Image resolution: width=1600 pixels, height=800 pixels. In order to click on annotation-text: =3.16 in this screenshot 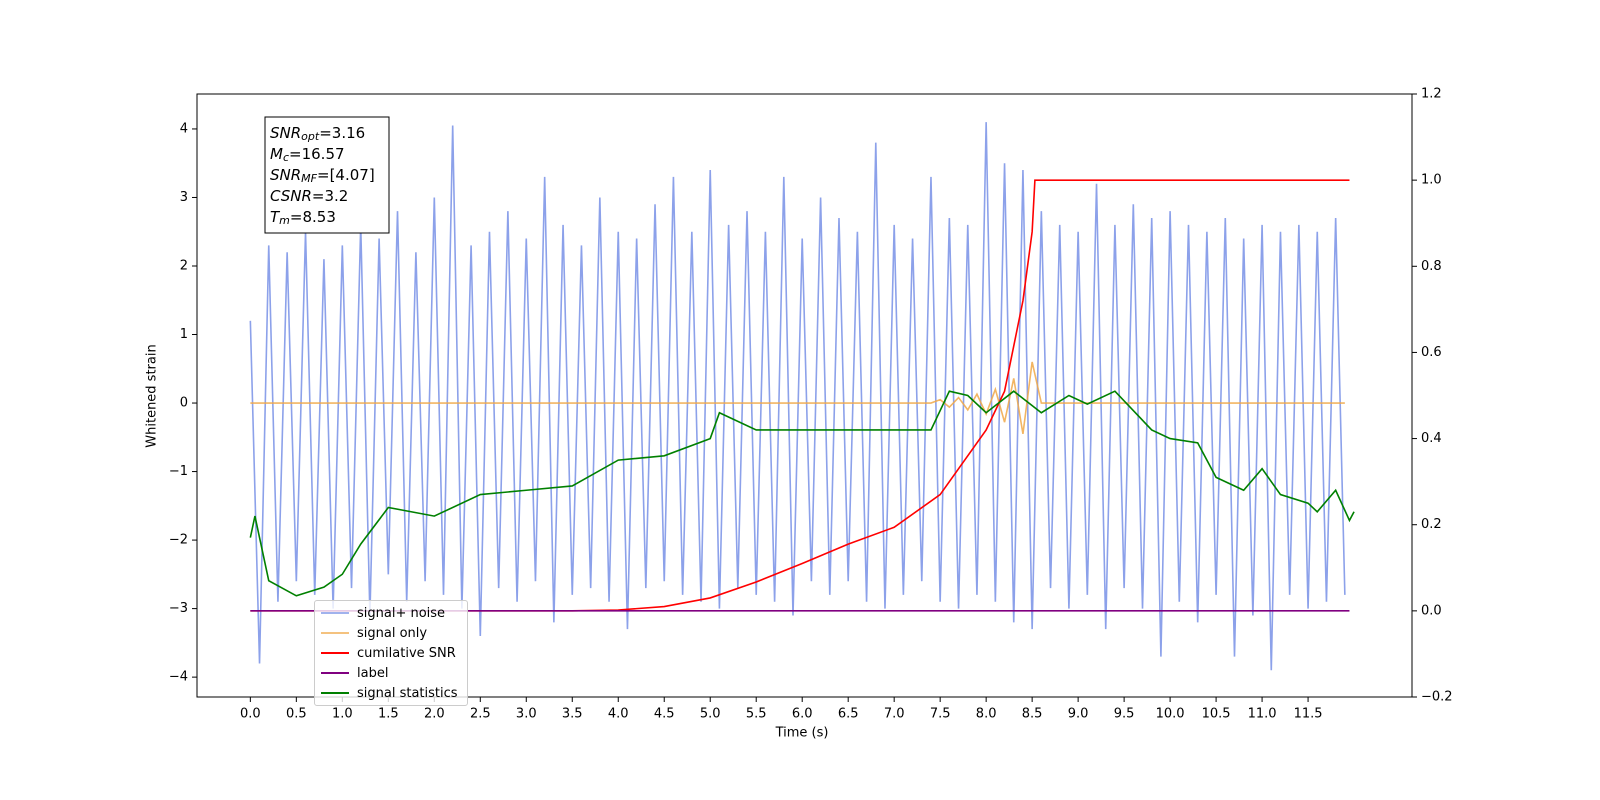, I will do `click(342, 133)`.